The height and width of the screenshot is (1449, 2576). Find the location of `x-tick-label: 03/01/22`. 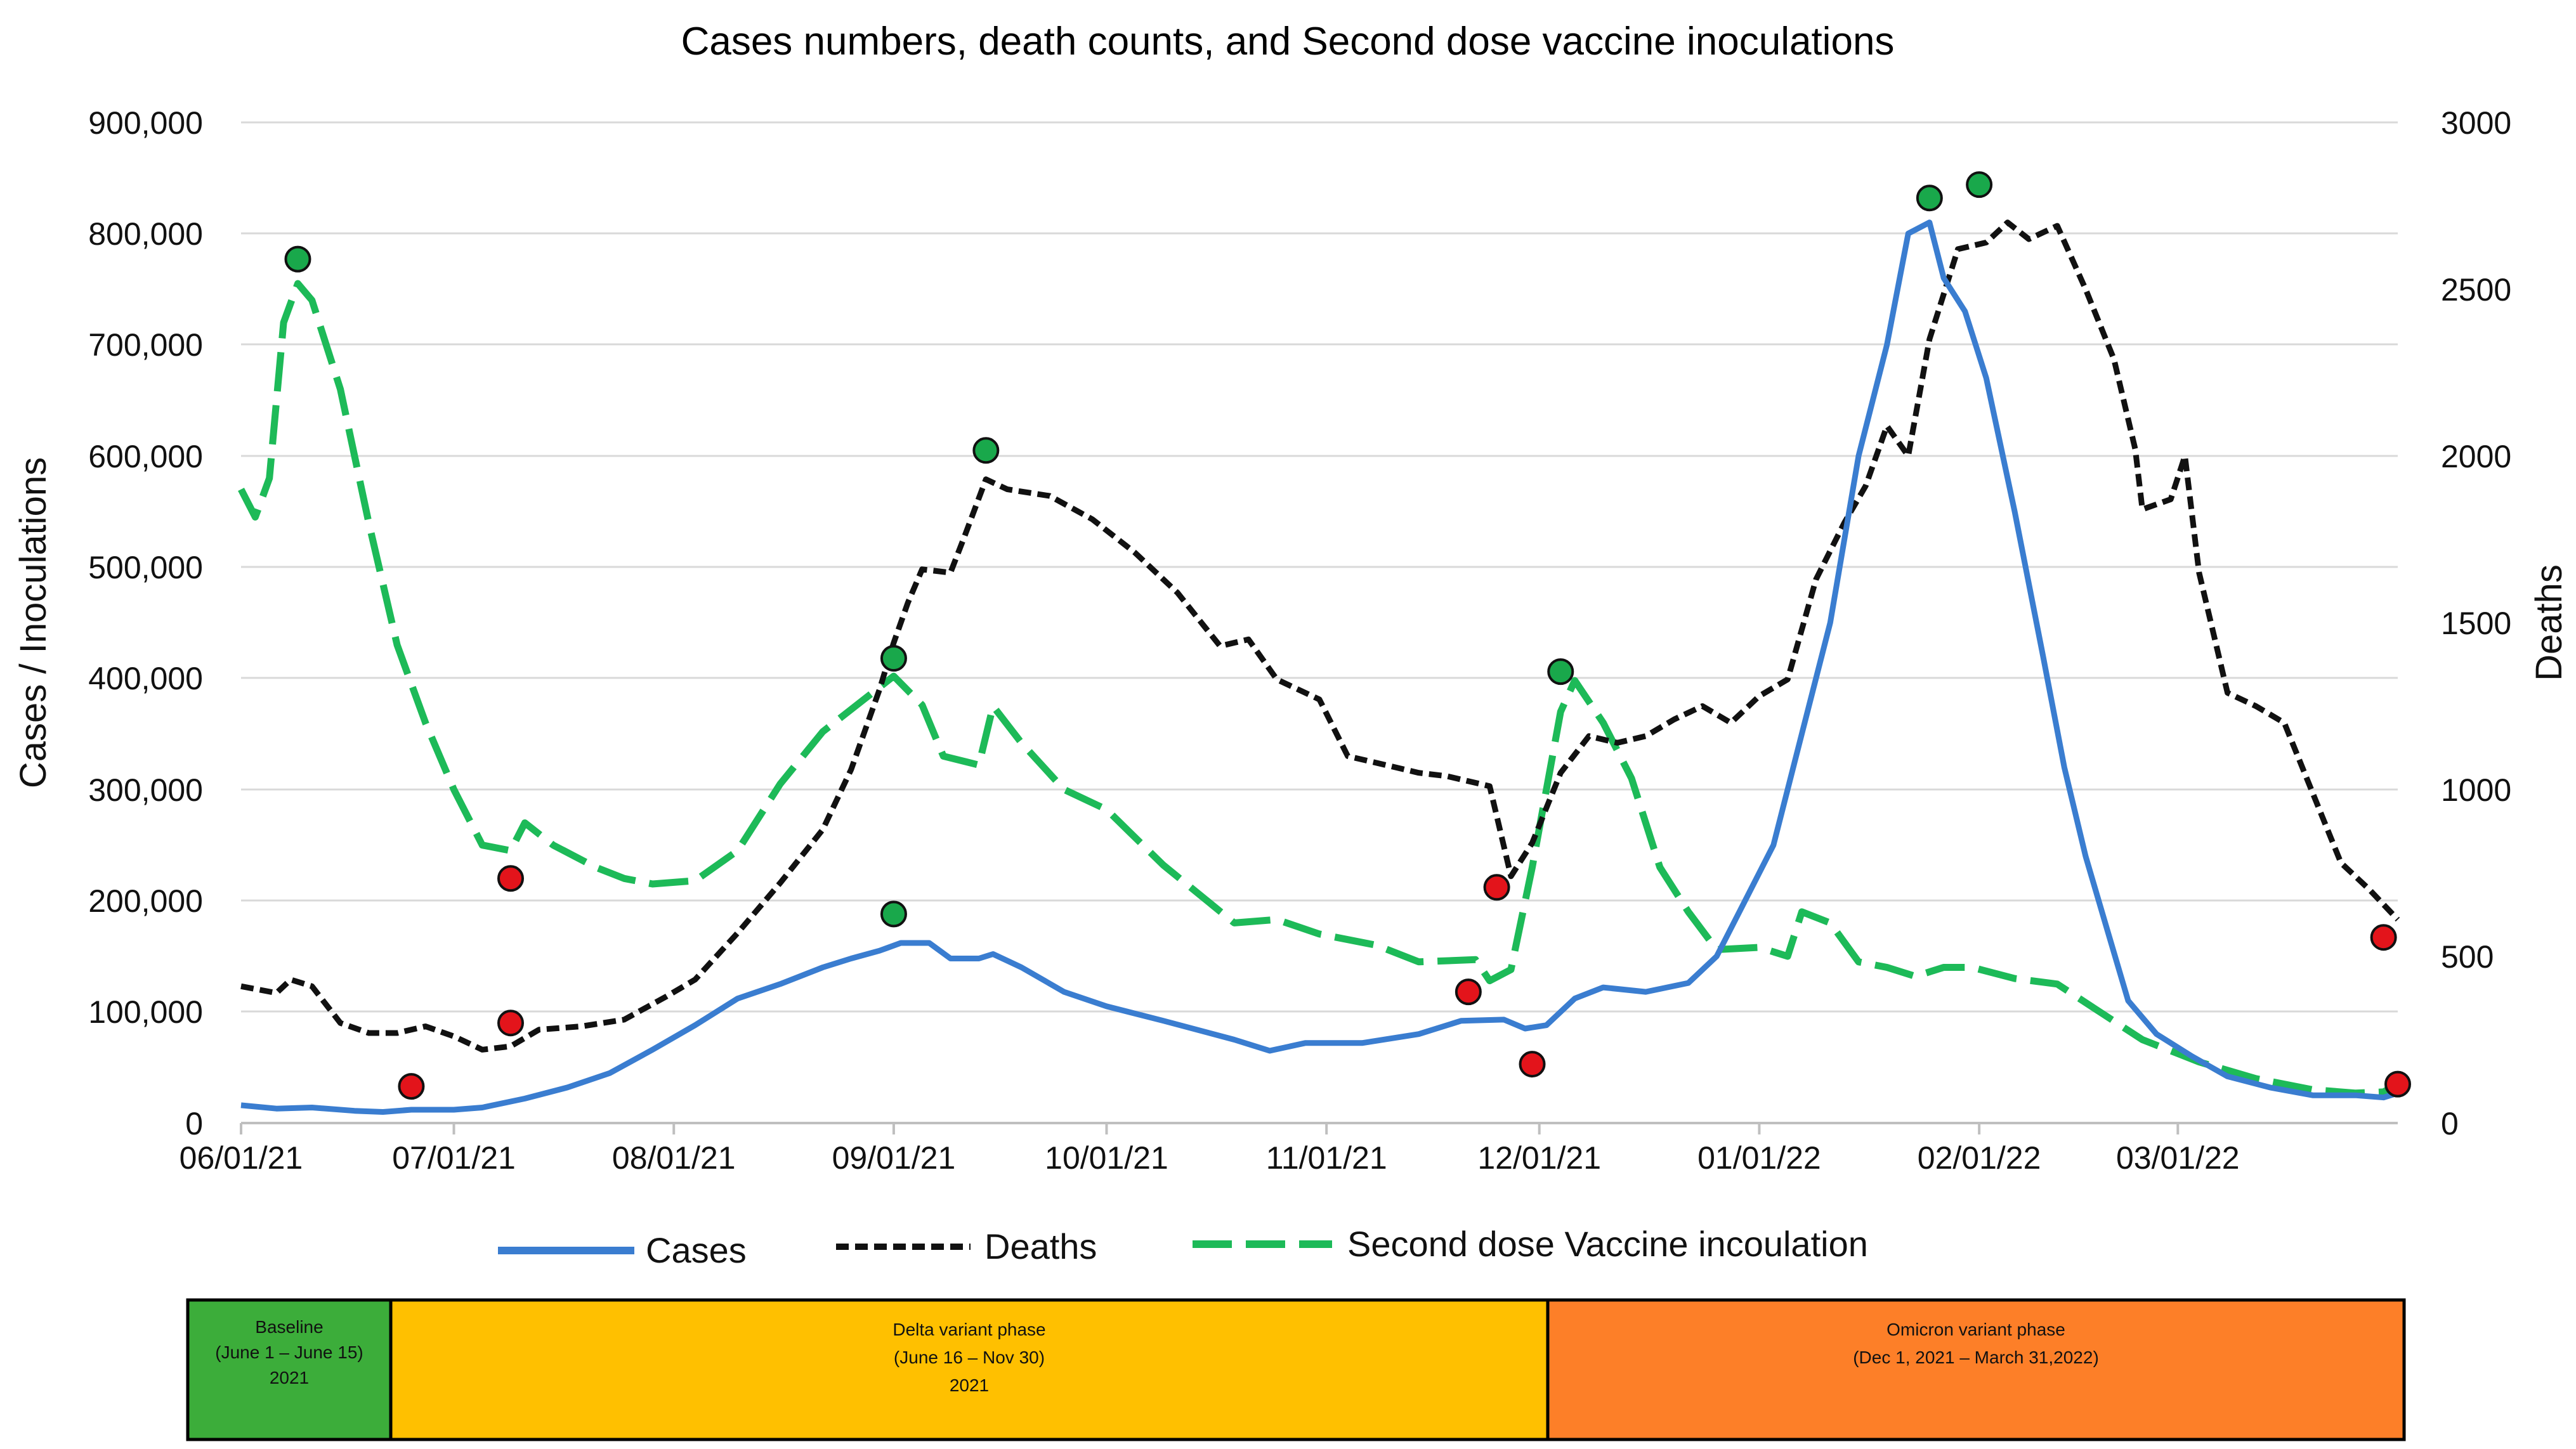

x-tick-label: 03/01/22 is located at coordinates (2178, 1158).